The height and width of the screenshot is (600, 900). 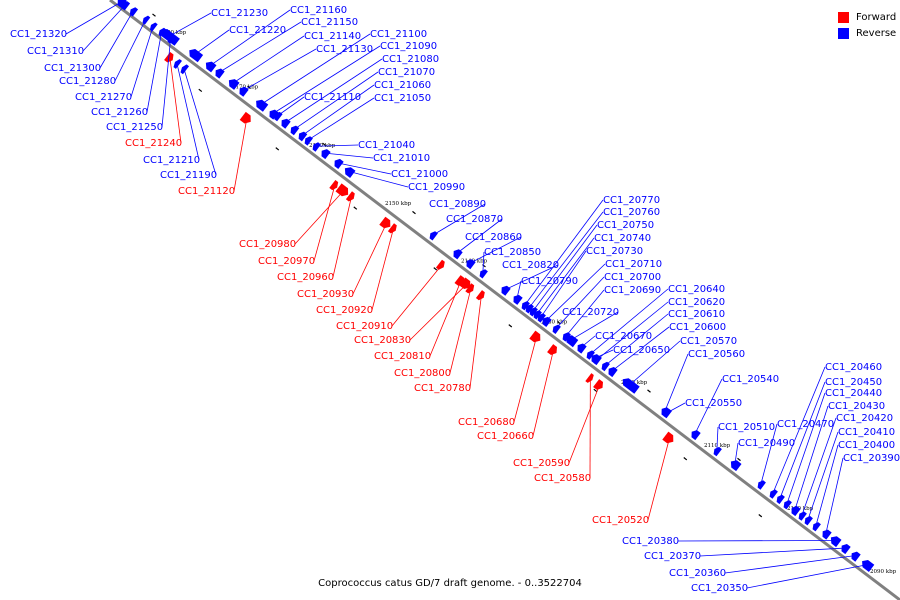 I want to click on gene-label: CC1_20520, so click(x=620, y=520).